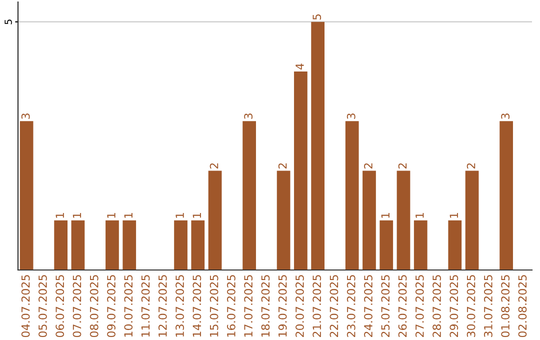  I want to click on x-tick-label: 24.07.2025, so click(368, 306).